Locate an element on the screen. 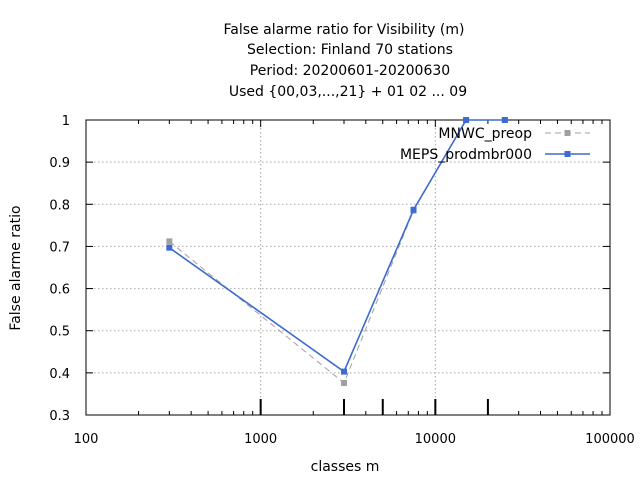  y-tick-label: 0.5 is located at coordinates (59, 332).